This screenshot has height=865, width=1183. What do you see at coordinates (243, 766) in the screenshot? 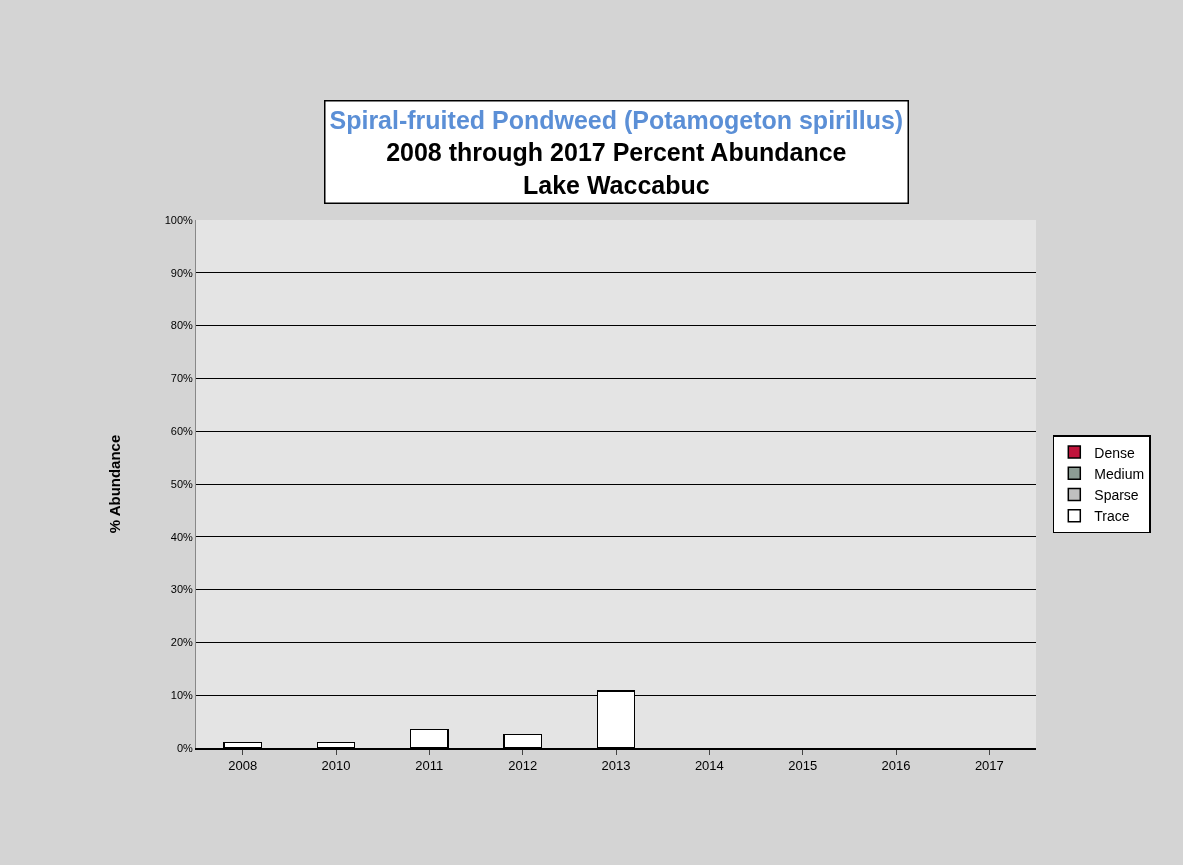
I see `x-tick-label: 2008` at bounding box center [243, 766].